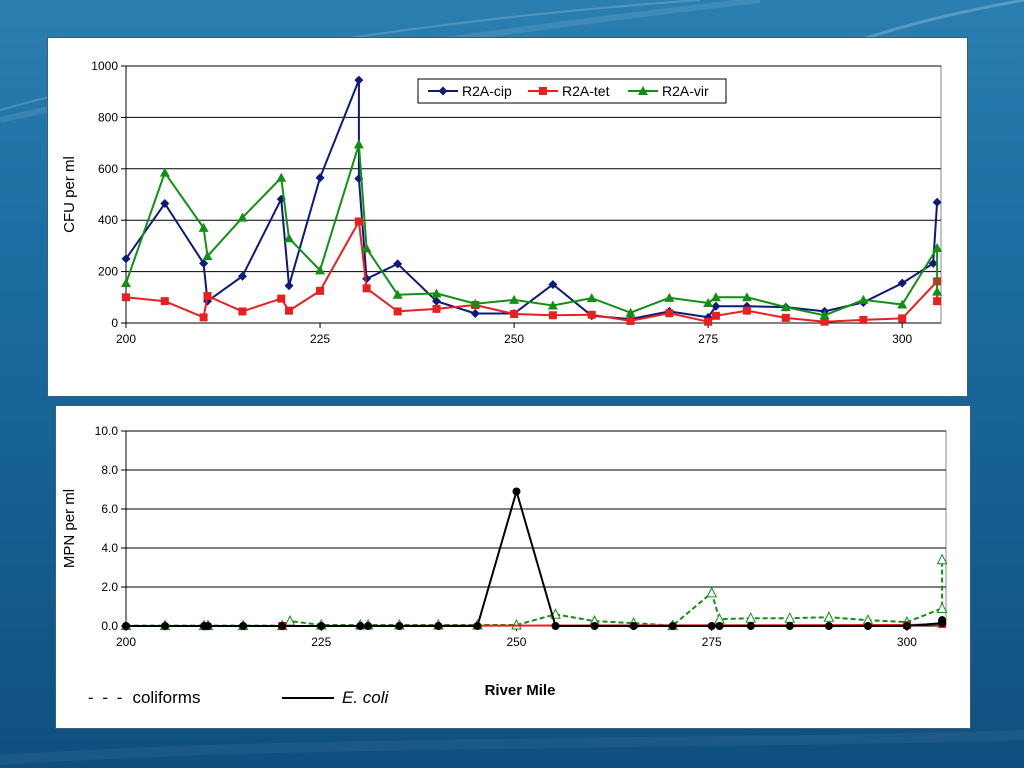  What do you see at coordinates (308, 698) in the screenshot?
I see `legend-ecoli-sample` at bounding box center [308, 698].